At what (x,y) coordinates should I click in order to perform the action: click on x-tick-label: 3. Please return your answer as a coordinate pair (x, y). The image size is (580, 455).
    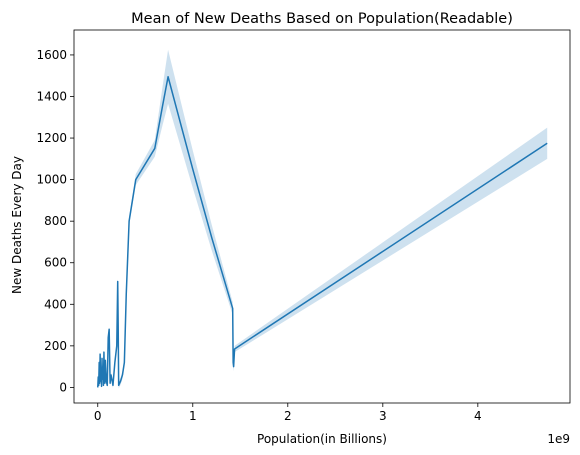
    Looking at the image, I should click on (383, 416).